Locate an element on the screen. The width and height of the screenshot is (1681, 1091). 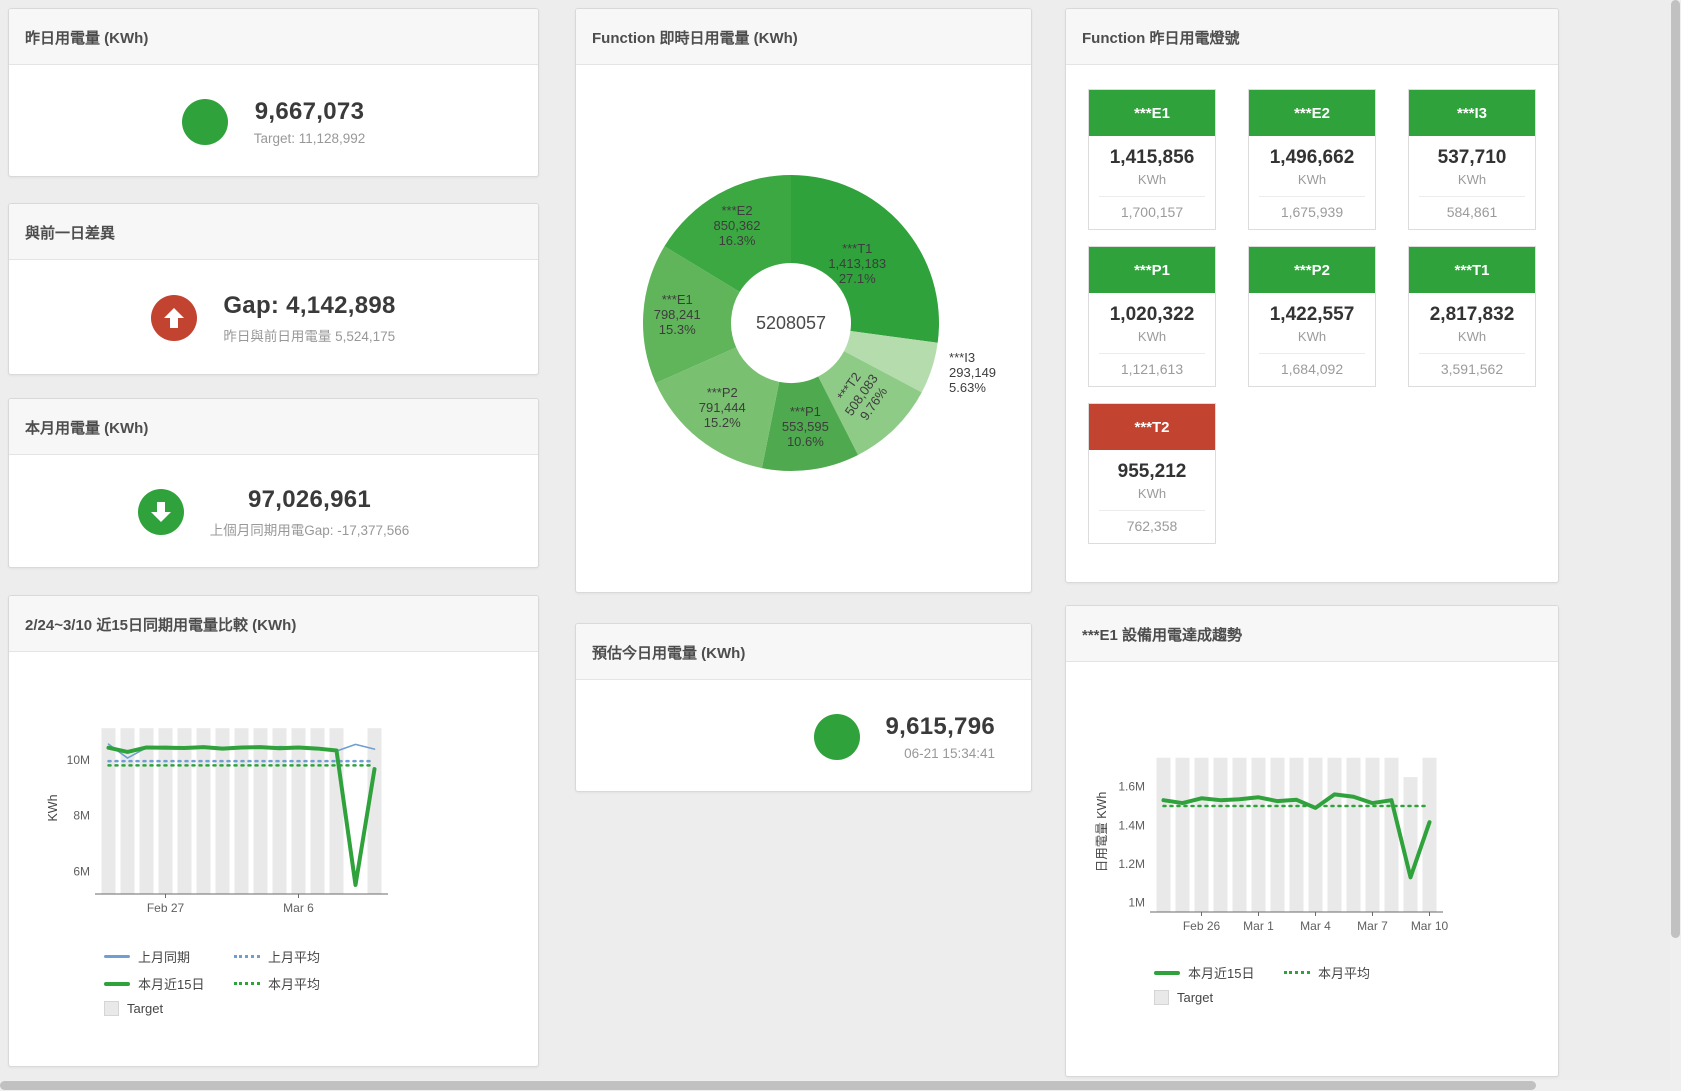
compare-svg: 6M 8M 10M Feb 27 Mar 6 KWh is located at coordinates (272, 793).